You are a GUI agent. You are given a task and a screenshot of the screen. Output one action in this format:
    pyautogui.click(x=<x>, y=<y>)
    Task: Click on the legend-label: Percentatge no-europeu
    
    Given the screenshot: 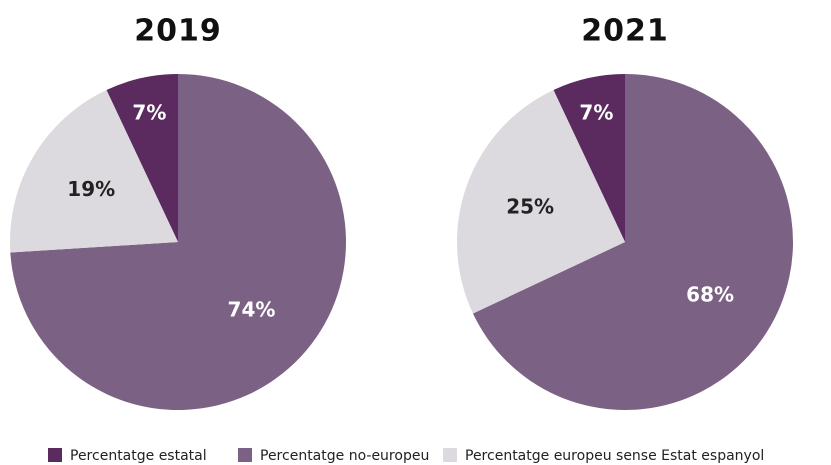 What is the action you would take?
    pyautogui.click(x=344, y=456)
    